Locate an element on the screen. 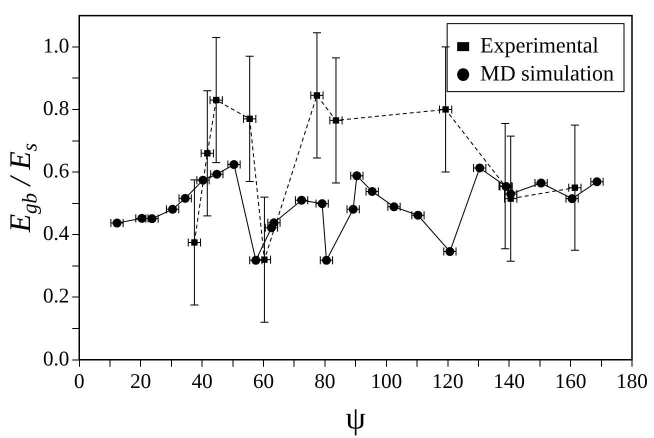 The image size is (654, 438). y-tick-label: 1.0 is located at coordinates (56, 45).